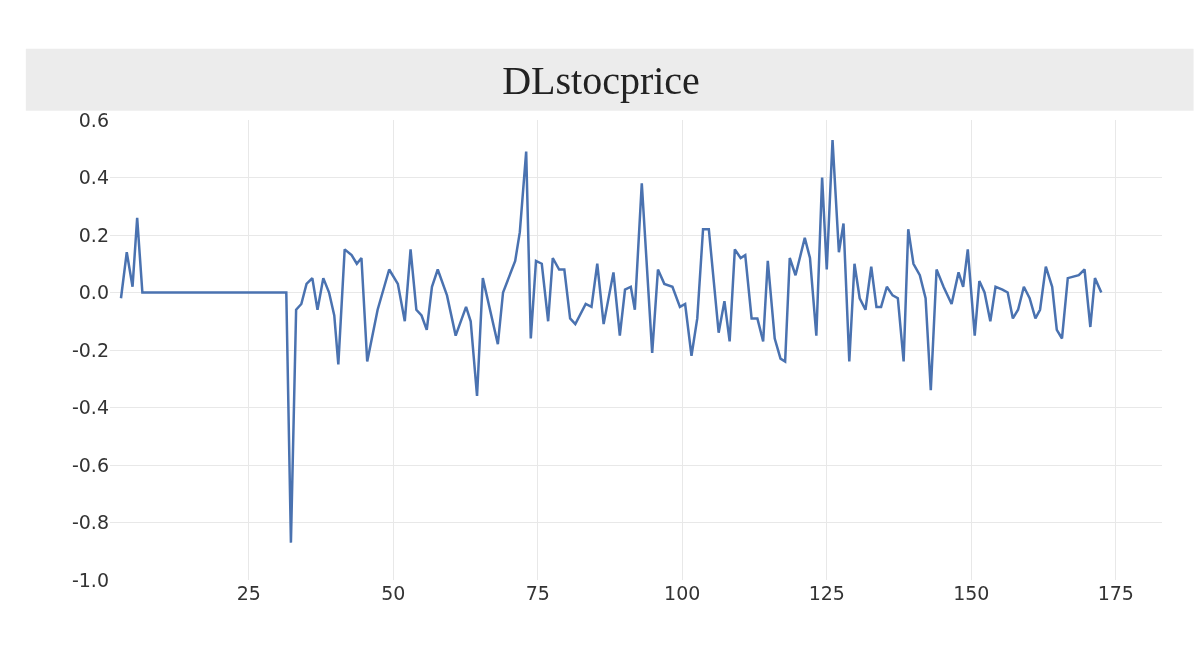 The image size is (1202, 650). I want to click on y-tick-label: -0.2, so click(90, 349).